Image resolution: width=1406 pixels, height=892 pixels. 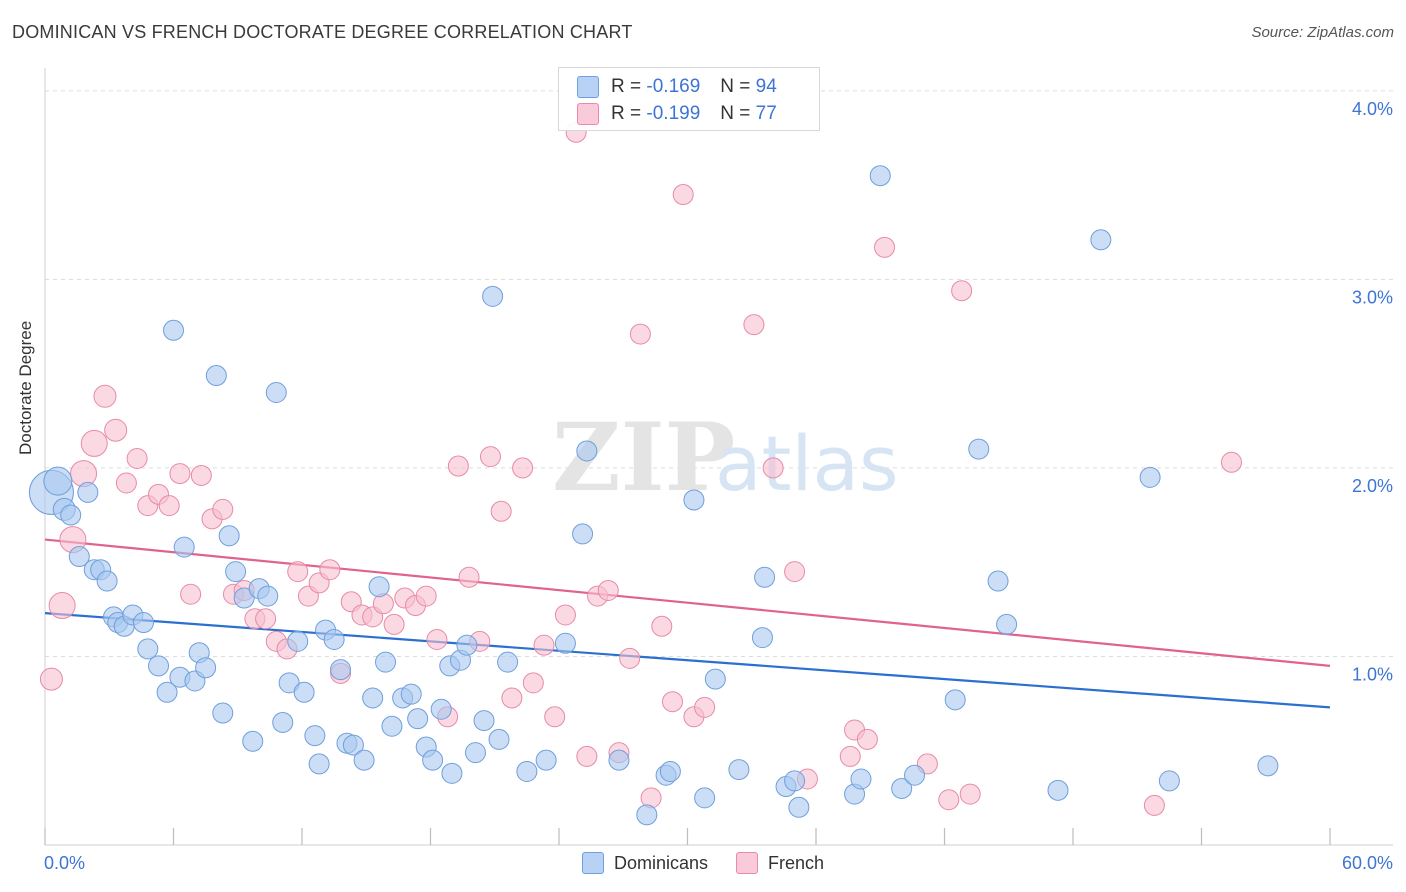 I want to click on legend-label-french: French, so click(x=796, y=862).